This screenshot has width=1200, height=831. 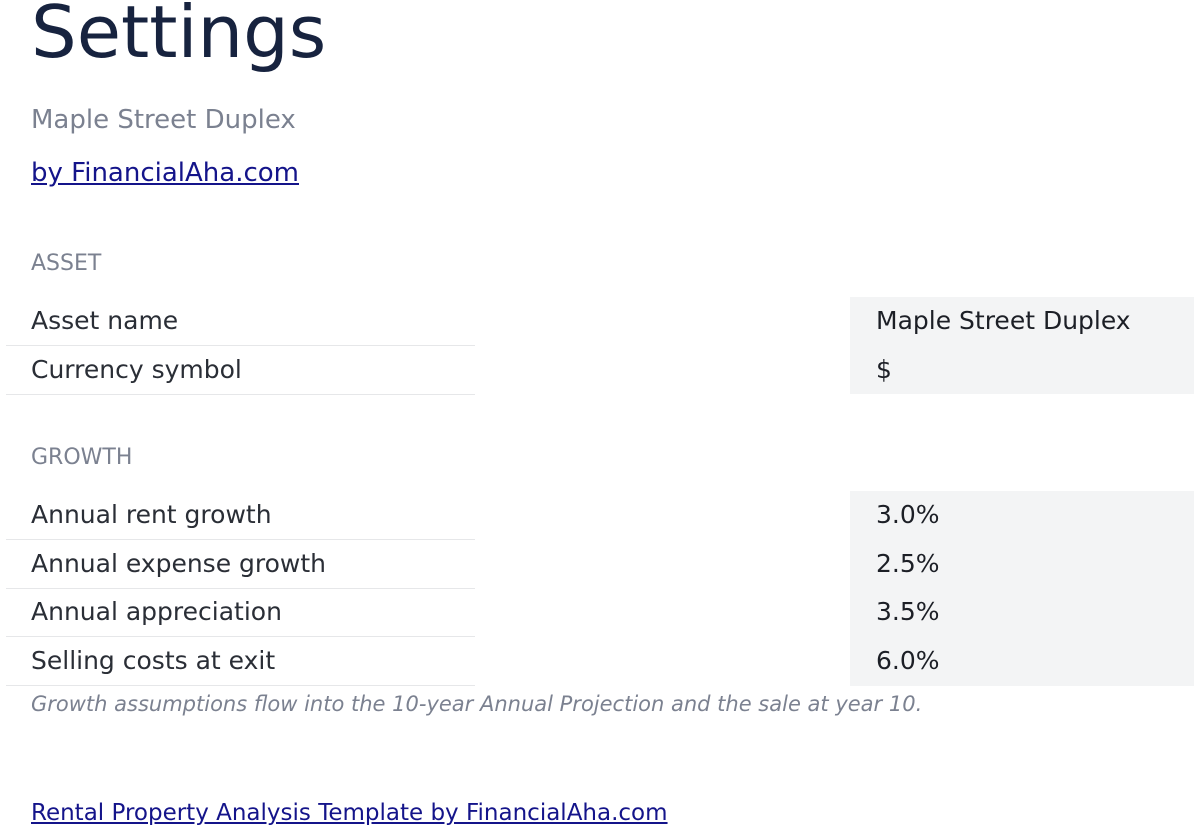 I want to click on input-cell: 3.0%, so click(x=1022, y=515).